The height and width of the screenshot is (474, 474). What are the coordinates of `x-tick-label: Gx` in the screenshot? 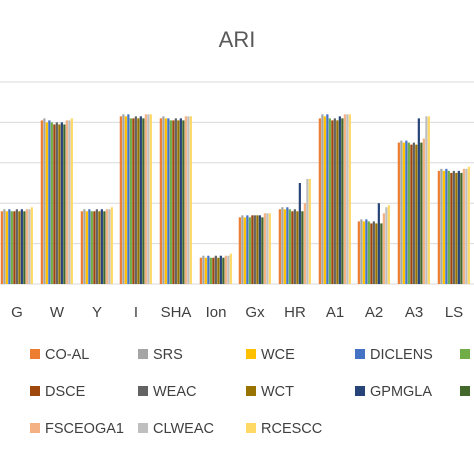 It's located at (255, 312).